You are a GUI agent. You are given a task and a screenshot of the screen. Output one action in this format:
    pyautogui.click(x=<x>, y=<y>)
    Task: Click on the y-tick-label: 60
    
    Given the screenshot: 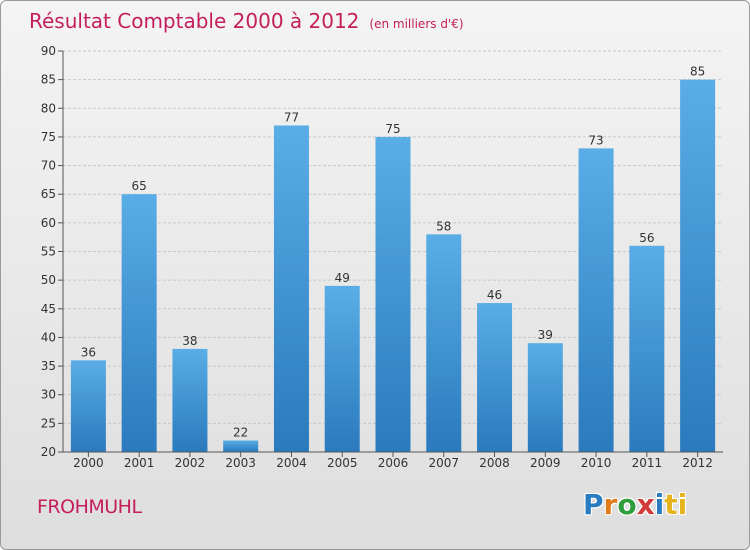 What is the action you would take?
    pyautogui.click(x=48, y=223)
    